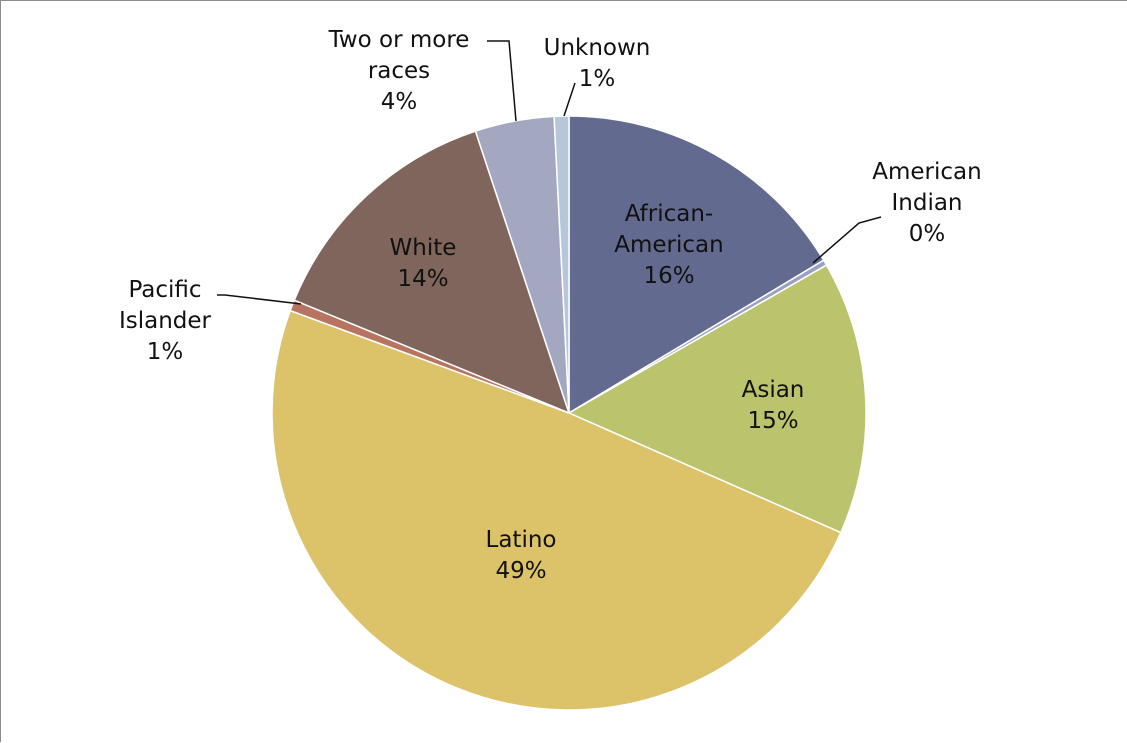 The image size is (1127, 743). I want to click on slice-percent: 0%, so click(927, 234).